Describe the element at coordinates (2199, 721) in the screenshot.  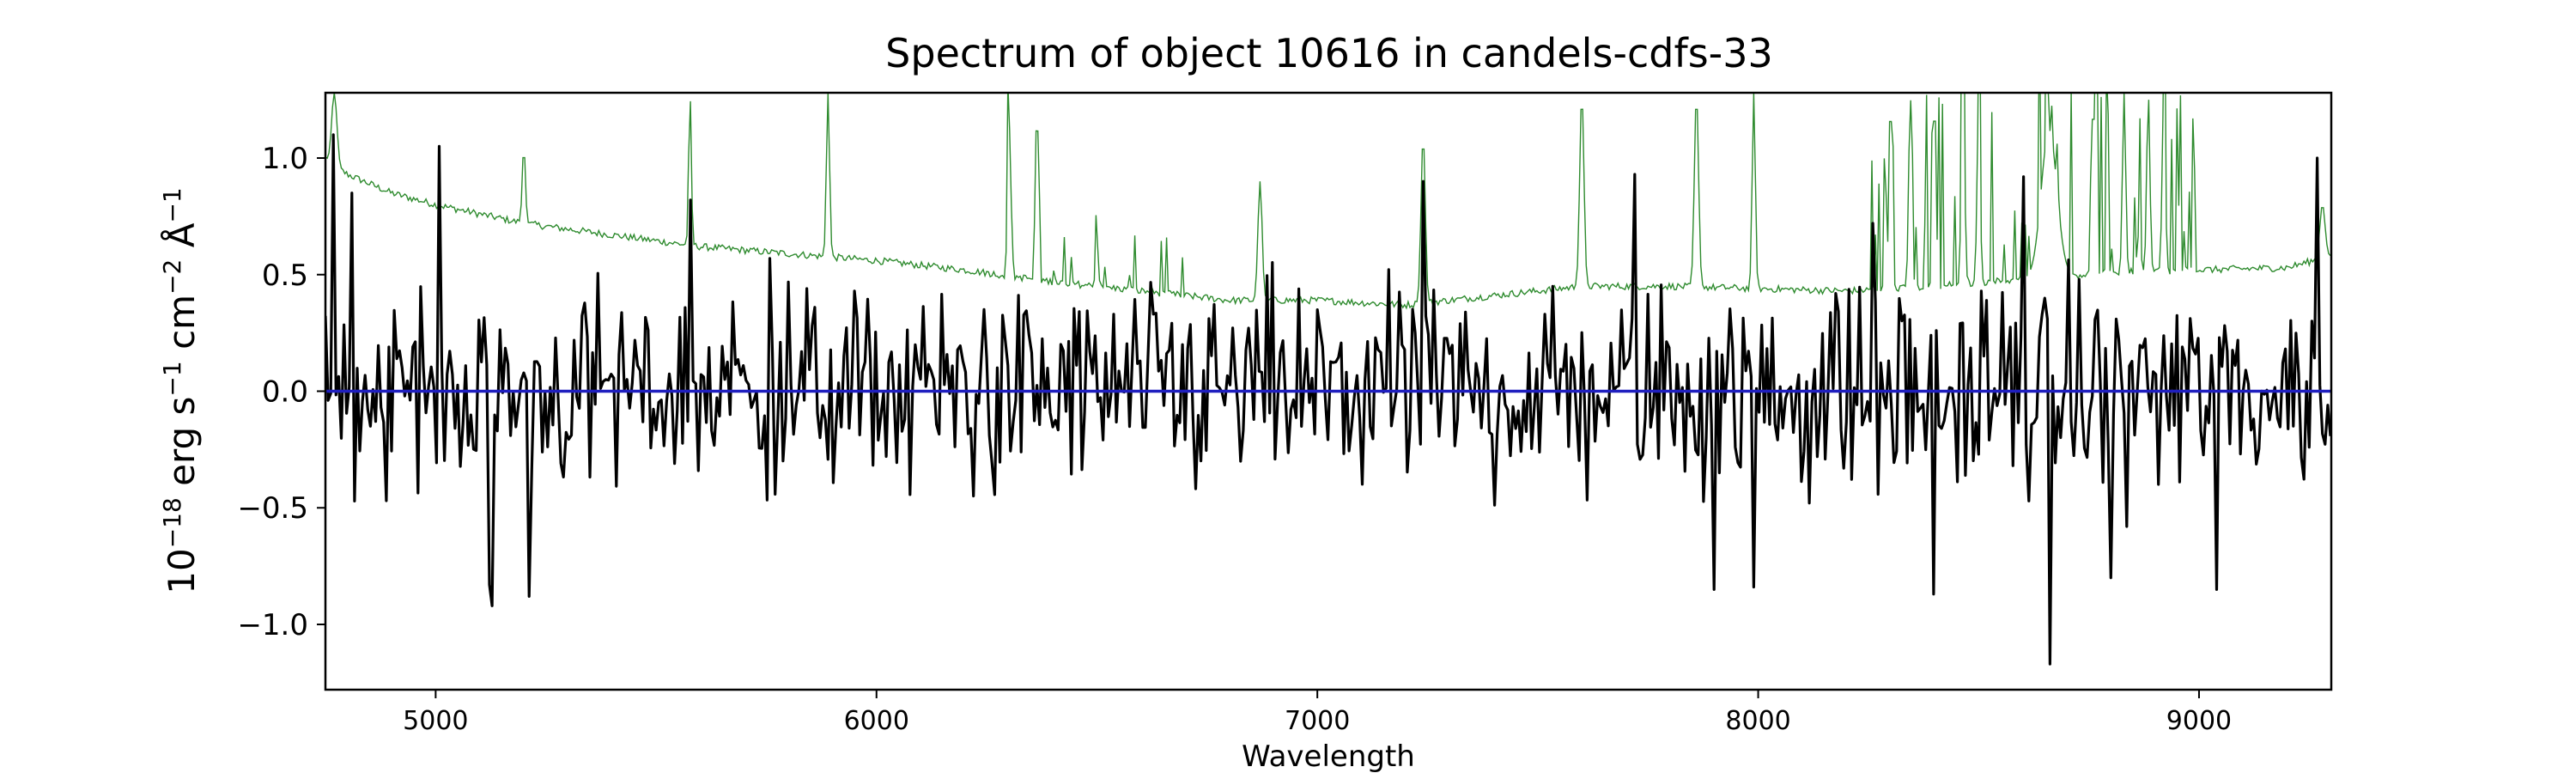
I see `x-tick-label: 9000` at that location.